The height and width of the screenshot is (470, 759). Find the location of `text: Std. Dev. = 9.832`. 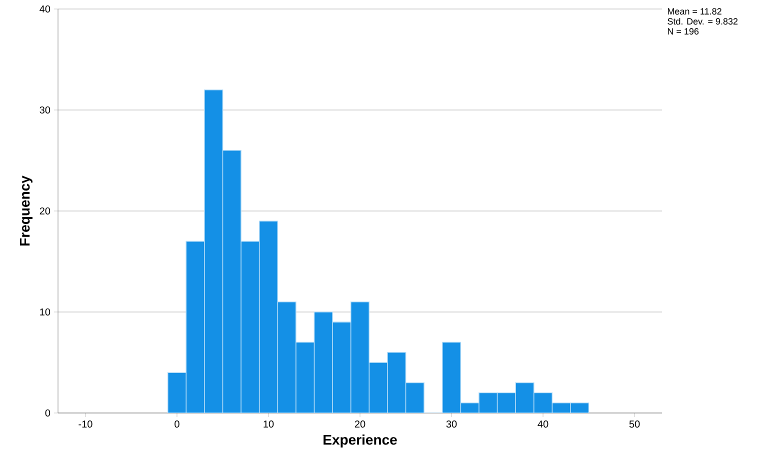

text: Std. Dev. = 9.832 is located at coordinates (703, 21).